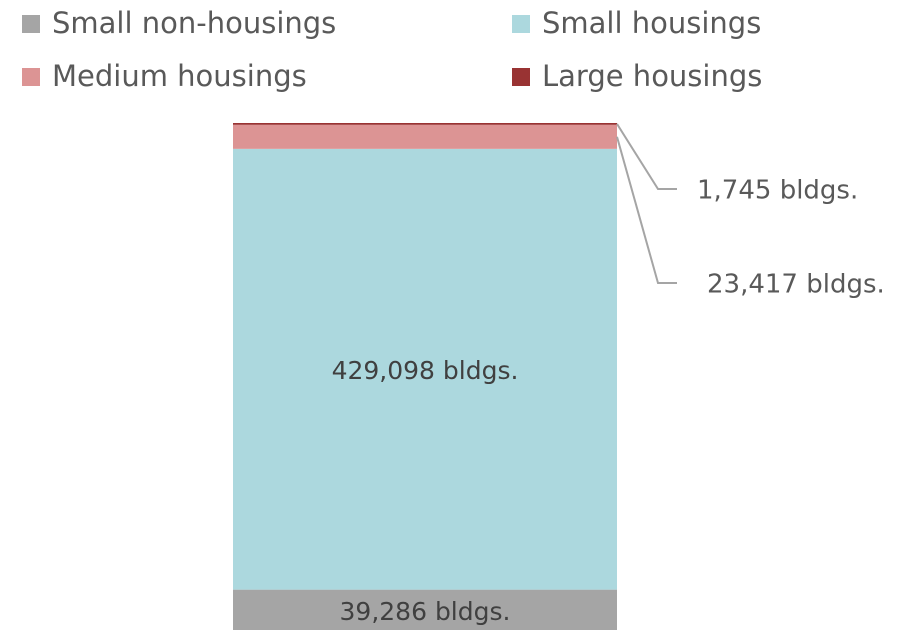 Image resolution: width=923 pixels, height=630 pixels. What do you see at coordinates (777, 191) in the screenshot?
I see `value-label: 1,745 bldgs.` at bounding box center [777, 191].